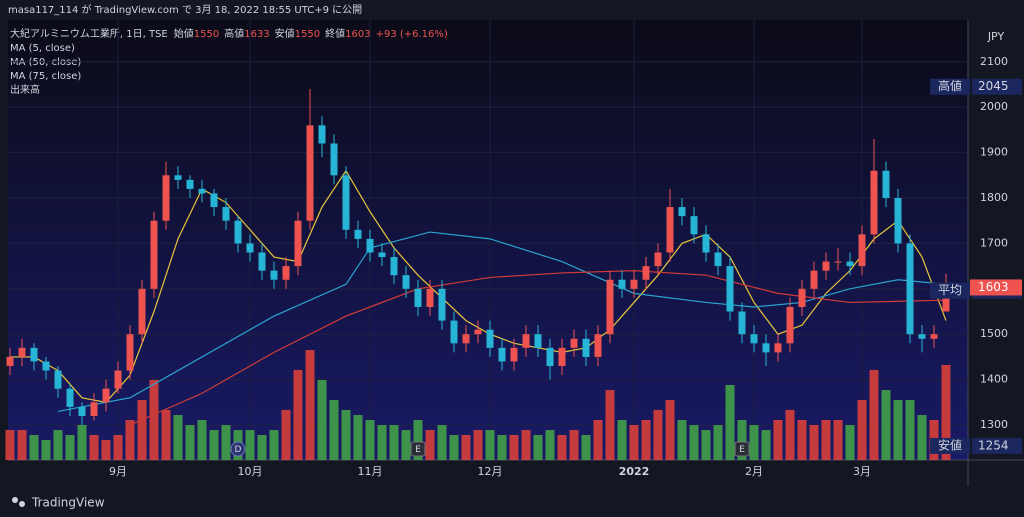 The width and height of the screenshot is (1024, 517). Describe the element at coordinates (335, 33) in the screenshot. I see `legend-label: 終値` at that location.